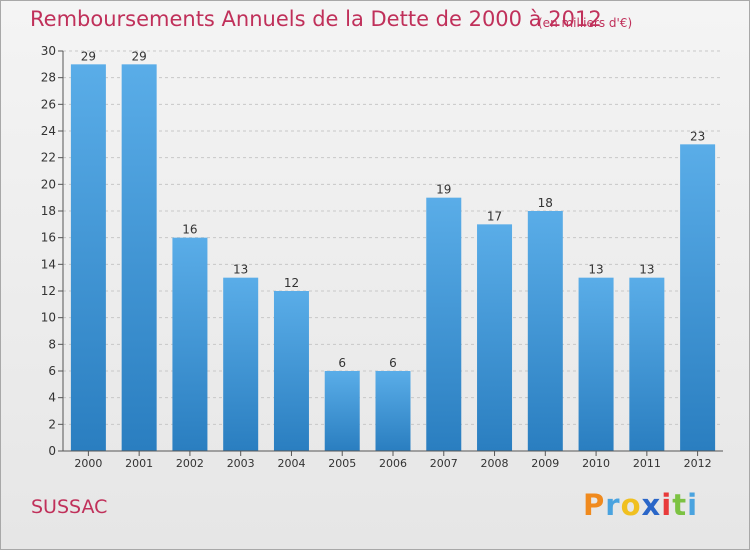  What do you see at coordinates (139, 463) in the screenshot?
I see `x-tick-label: 2001` at bounding box center [139, 463].